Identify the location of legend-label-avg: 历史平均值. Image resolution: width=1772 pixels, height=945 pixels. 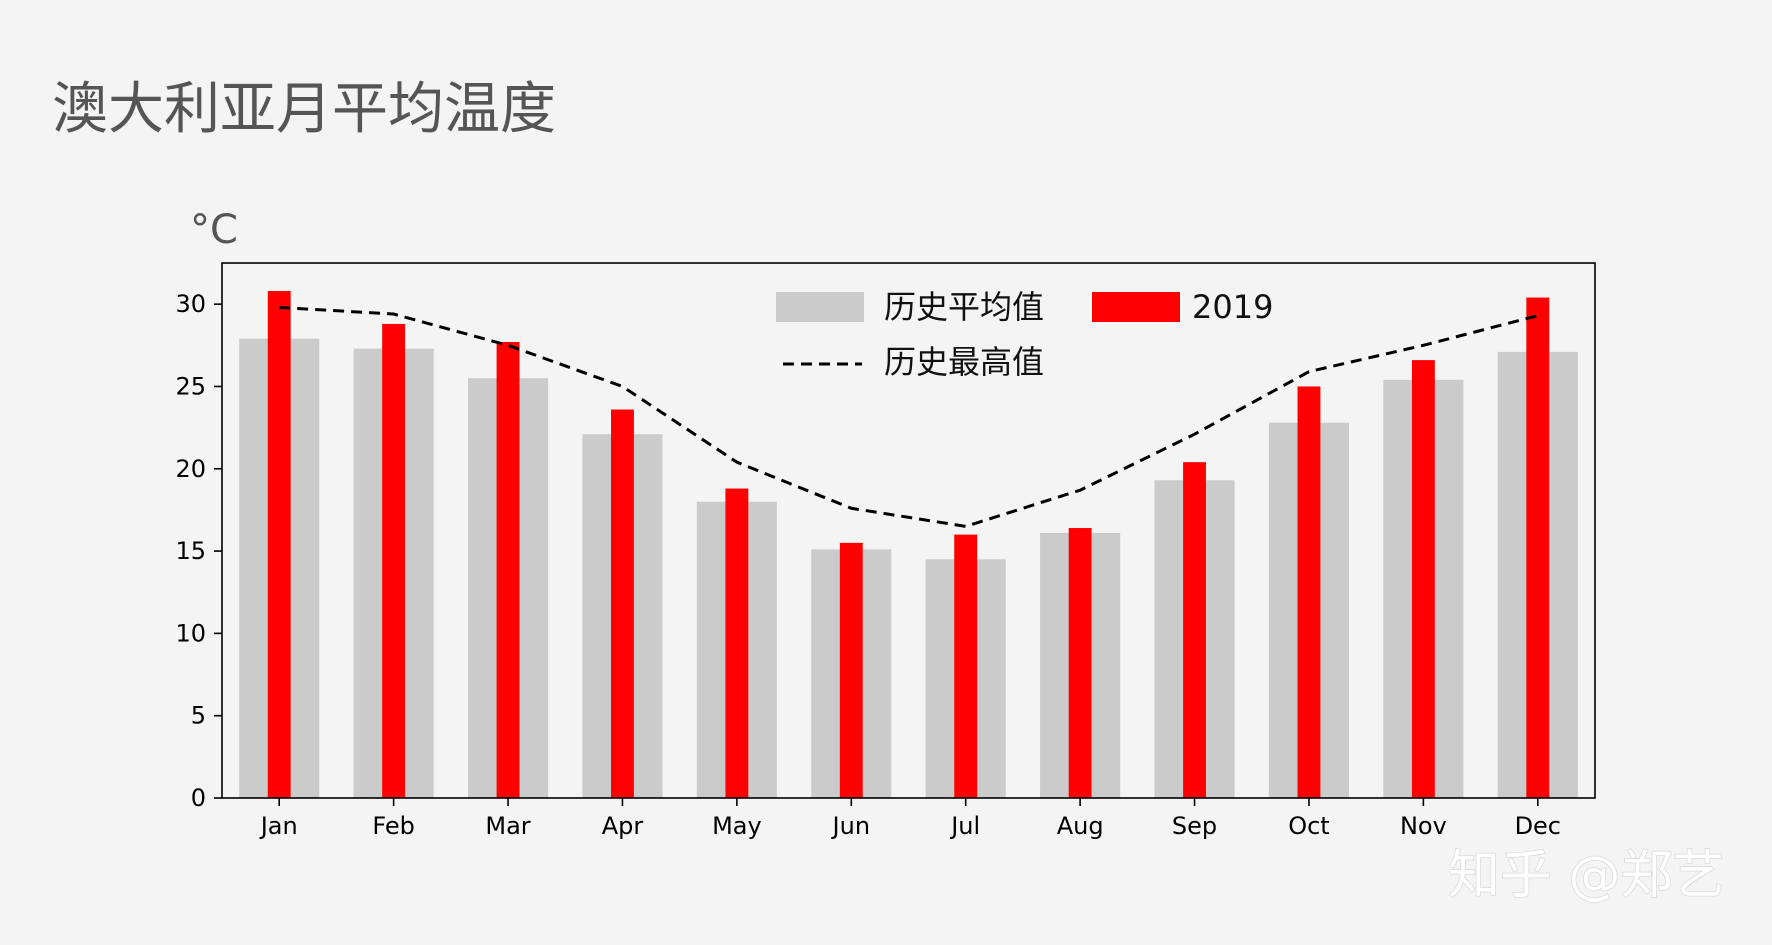
(964, 307).